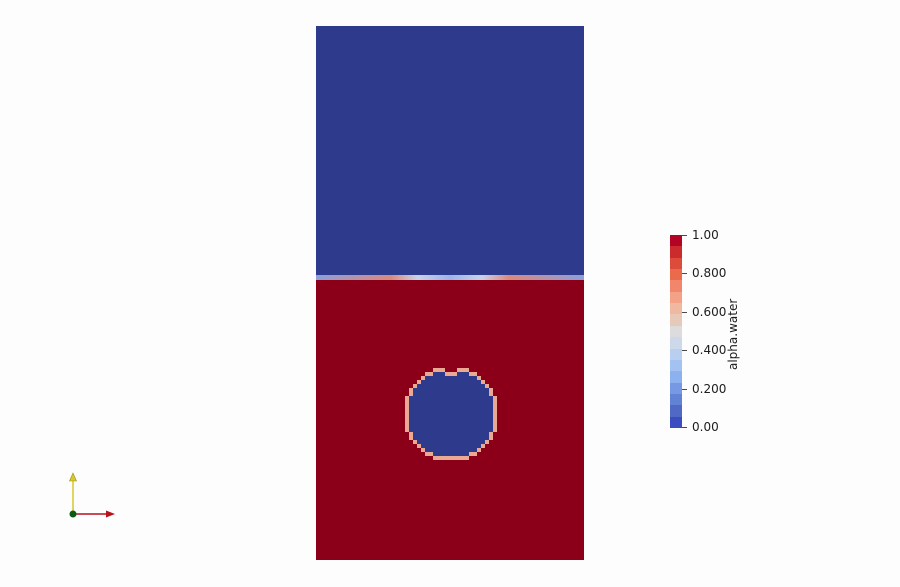  I want to click on colorbar-tick-label: 0.600, so click(709, 312).